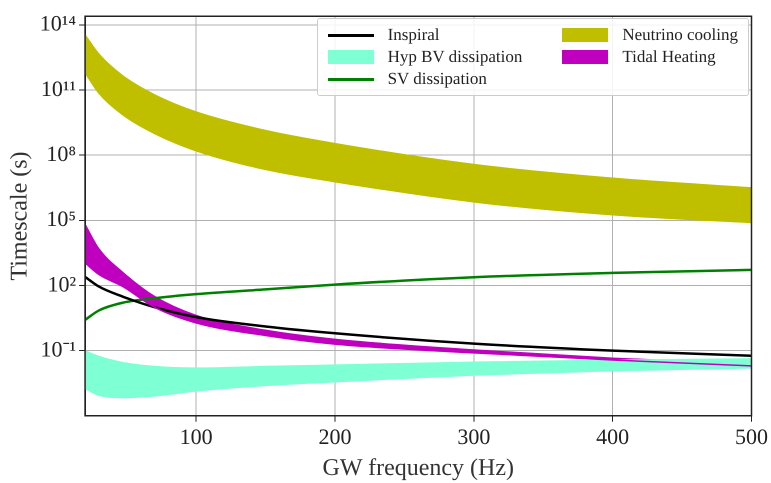 The height and width of the screenshot is (483, 771). Describe the element at coordinates (455, 57) in the screenshot. I see `legend-label: Hyp BV dissipation` at that location.